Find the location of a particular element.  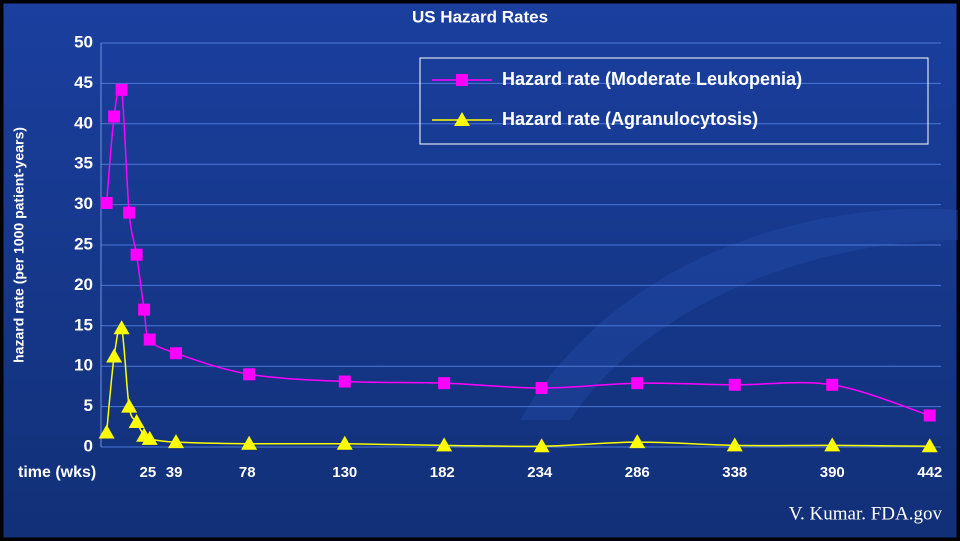

x-tick-label: 390 is located at coordinates (832, 472).